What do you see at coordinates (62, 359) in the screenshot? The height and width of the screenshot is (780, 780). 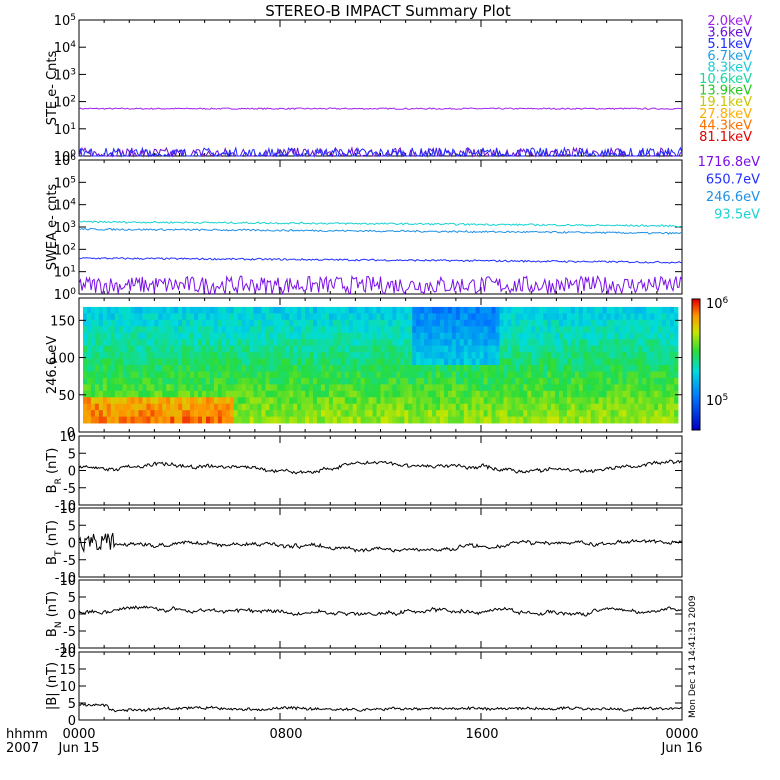 I see `panel-2-ytick-label: 100` at bounding box center [62, 359].